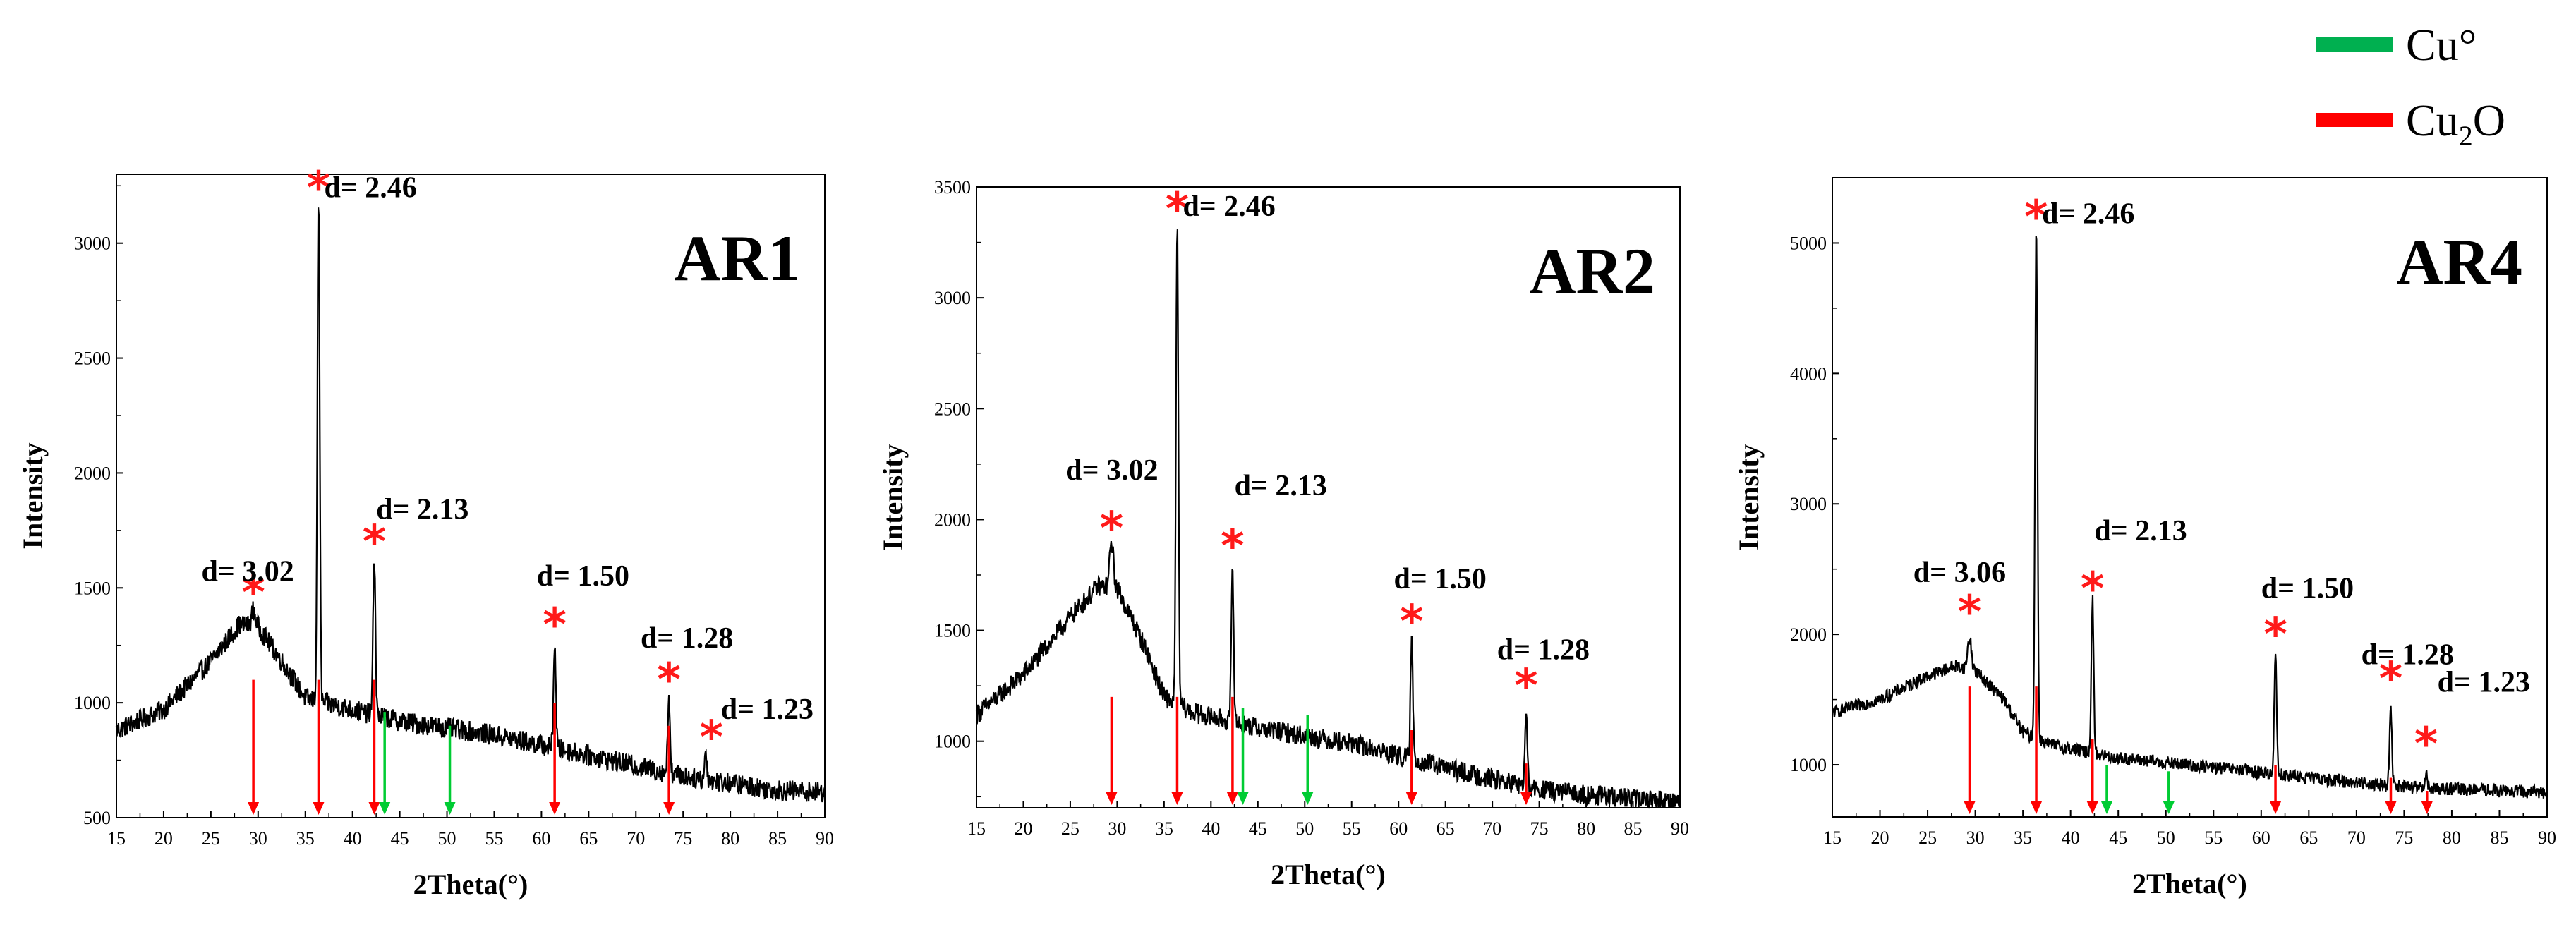 The image size is (2576, 939). What do you see at coordinates (977, 828) in the screenshot?
I see `x-tick-label: 15` at bounding box center [977, 828].